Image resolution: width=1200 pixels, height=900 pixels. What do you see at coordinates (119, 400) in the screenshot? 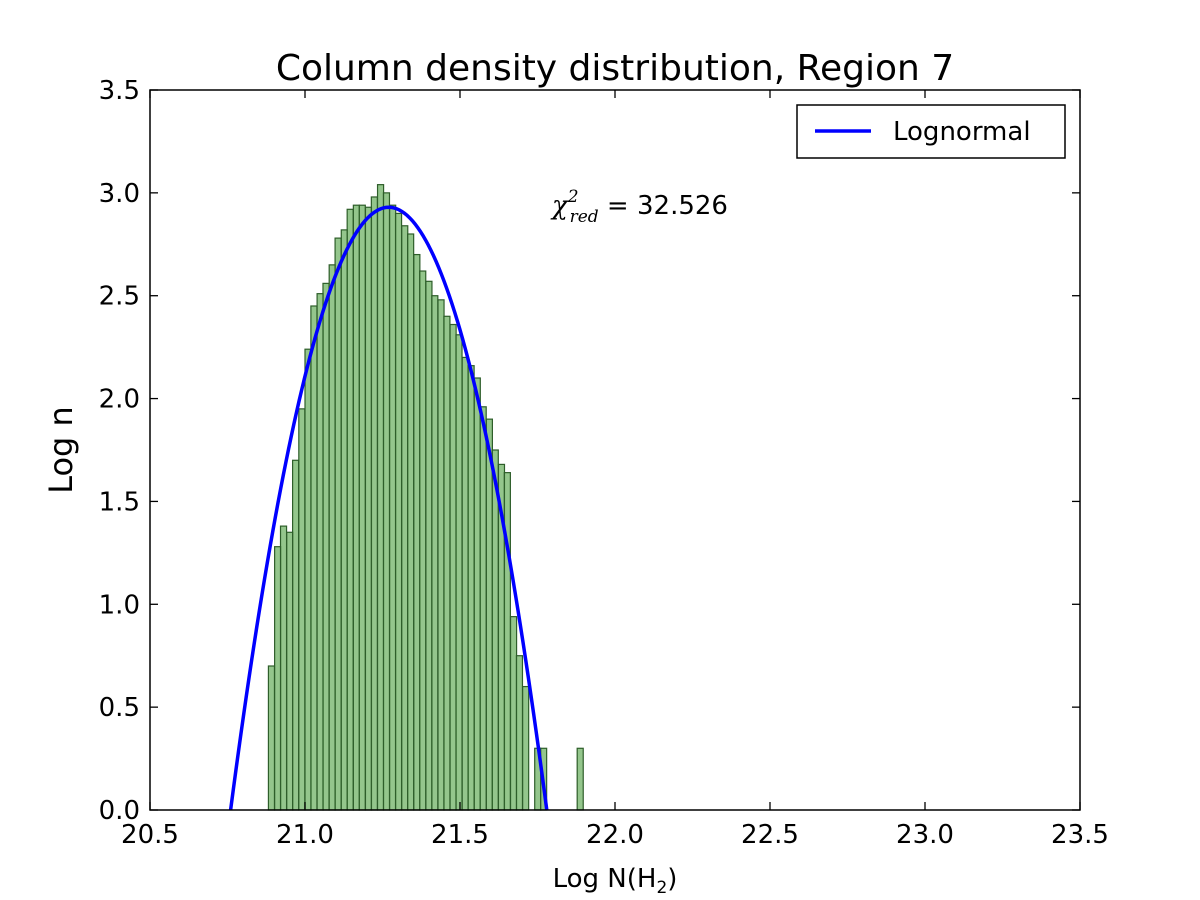
I see `y-tick-label: 2.0` at bounding box center [119, 400].